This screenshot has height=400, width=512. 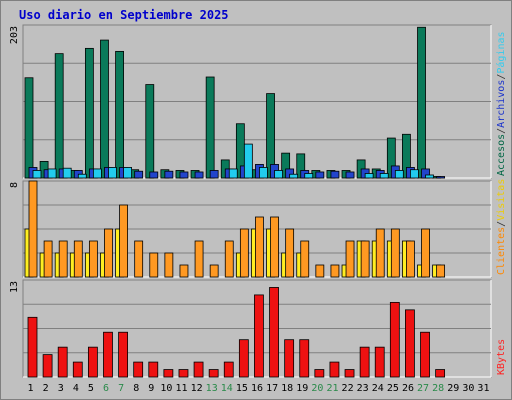 I want to click on bar-páginas-day-17, so click(x=278, y=174).